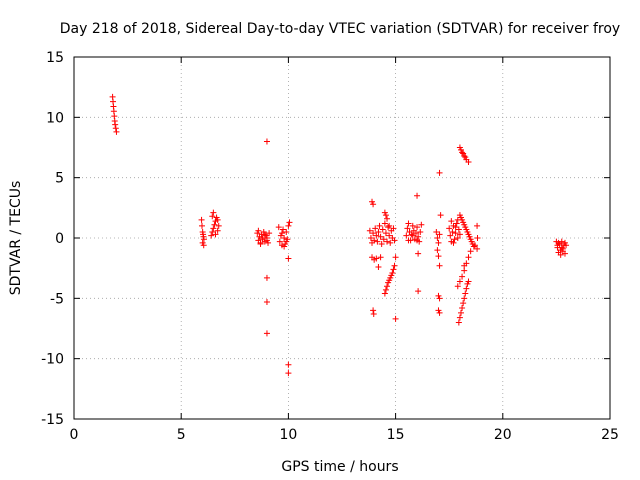  What do you see at coordinates (396, 435) in the screenshot?
I see `x-tick-label: 15` at bounding box center [396, 435].